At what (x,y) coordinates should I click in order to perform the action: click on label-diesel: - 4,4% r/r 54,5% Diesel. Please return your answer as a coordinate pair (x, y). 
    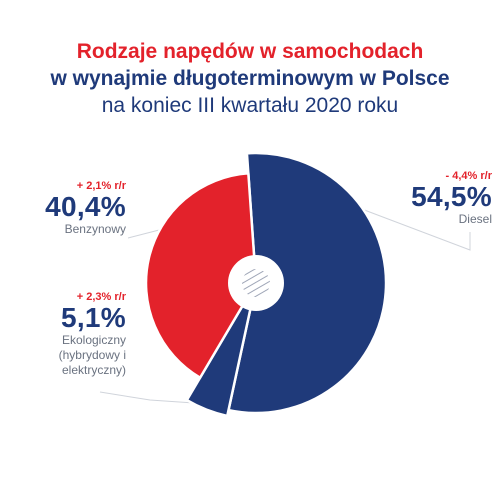
    Looking at the image, I should click on (436, 198).